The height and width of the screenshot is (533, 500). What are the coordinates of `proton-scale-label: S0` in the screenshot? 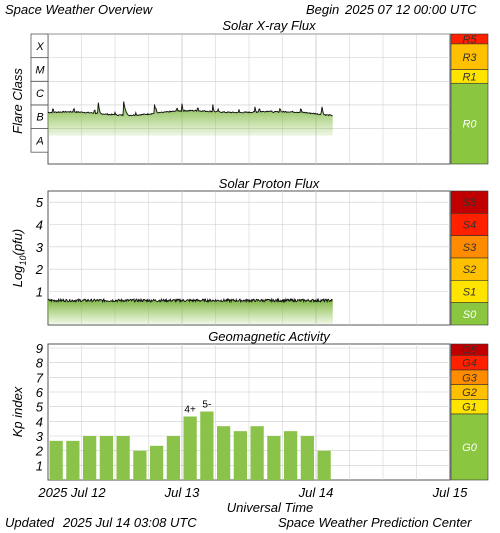 It's located at (470, 315).